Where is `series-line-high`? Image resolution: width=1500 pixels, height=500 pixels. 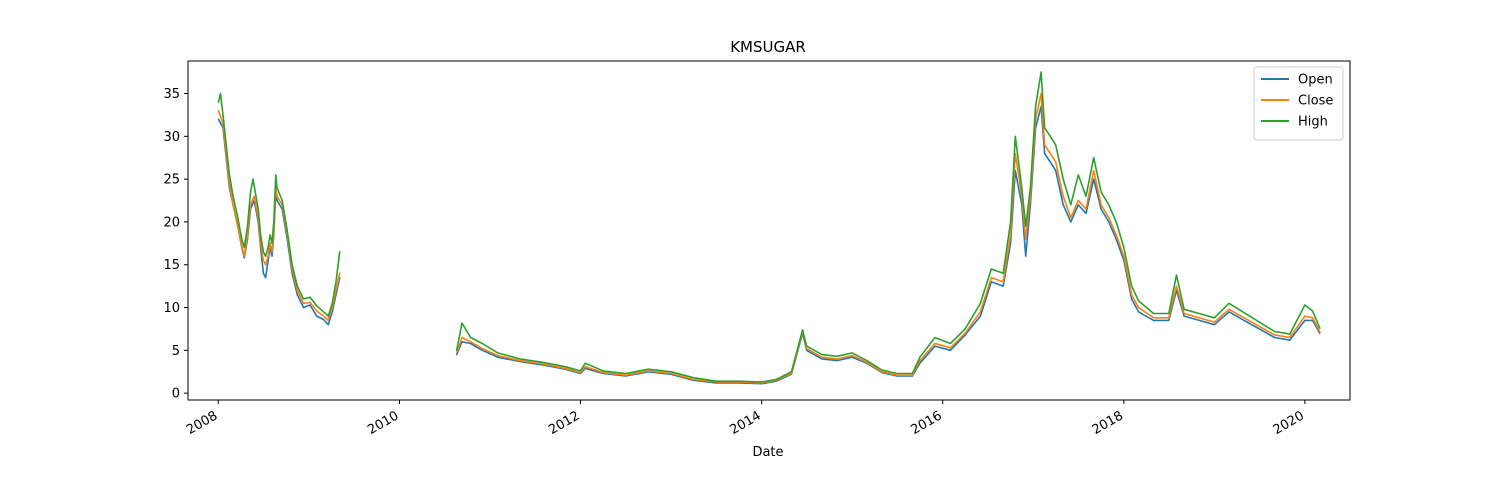 series-line-high is located at coordinates (279, 204).